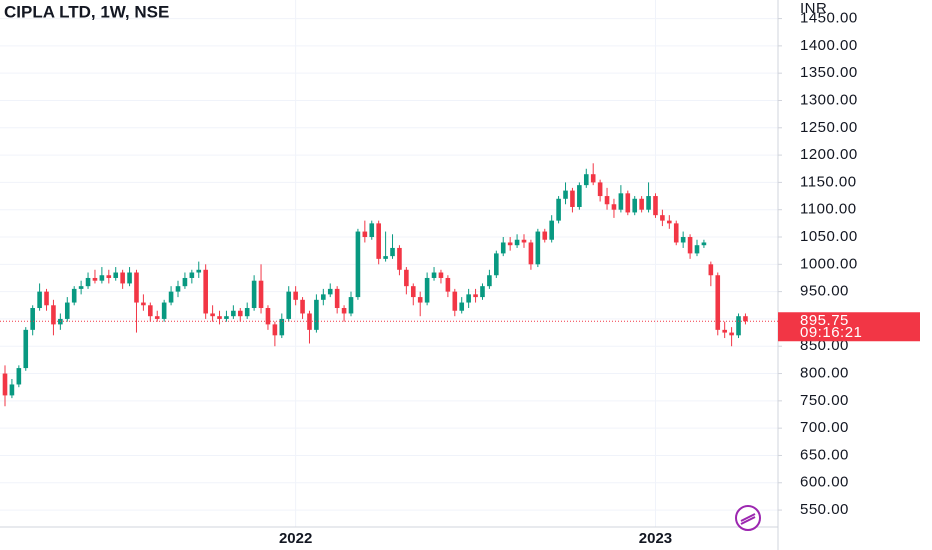  What do you see at coordinates (295, 538) in the screenshot?
I see `x-tick-label: 2022` at bounding box center [295, 538].